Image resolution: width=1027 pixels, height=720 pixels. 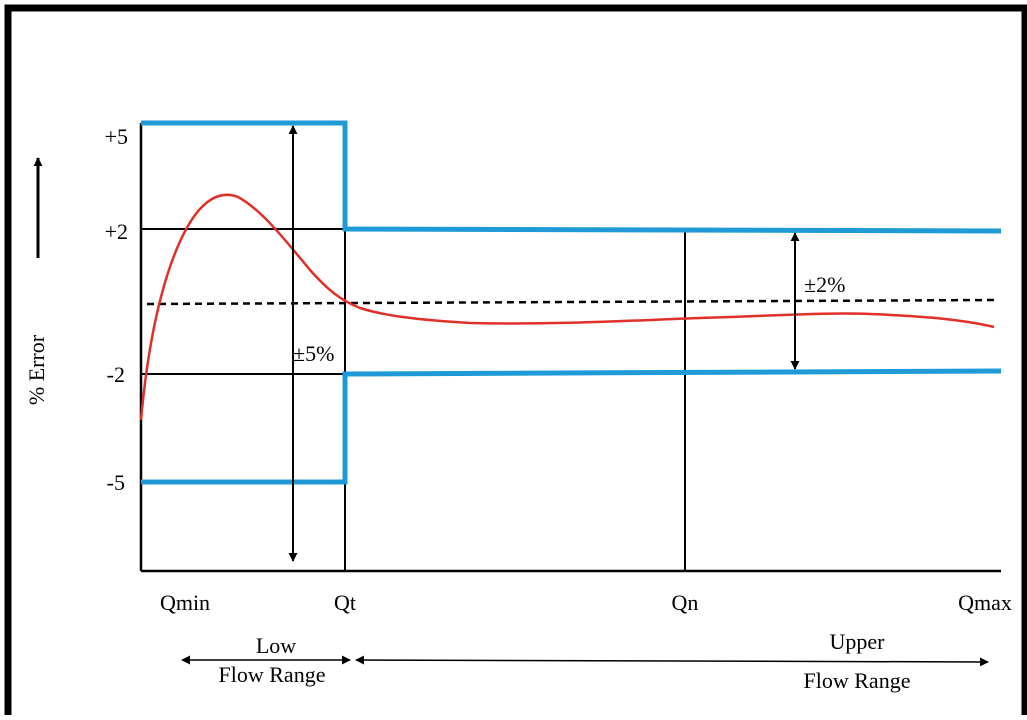 What do you see at coordinates (272, 674) in the screenshot?
I see `low-range-label-line2: Flow Range` at bounding box center [272, 674].